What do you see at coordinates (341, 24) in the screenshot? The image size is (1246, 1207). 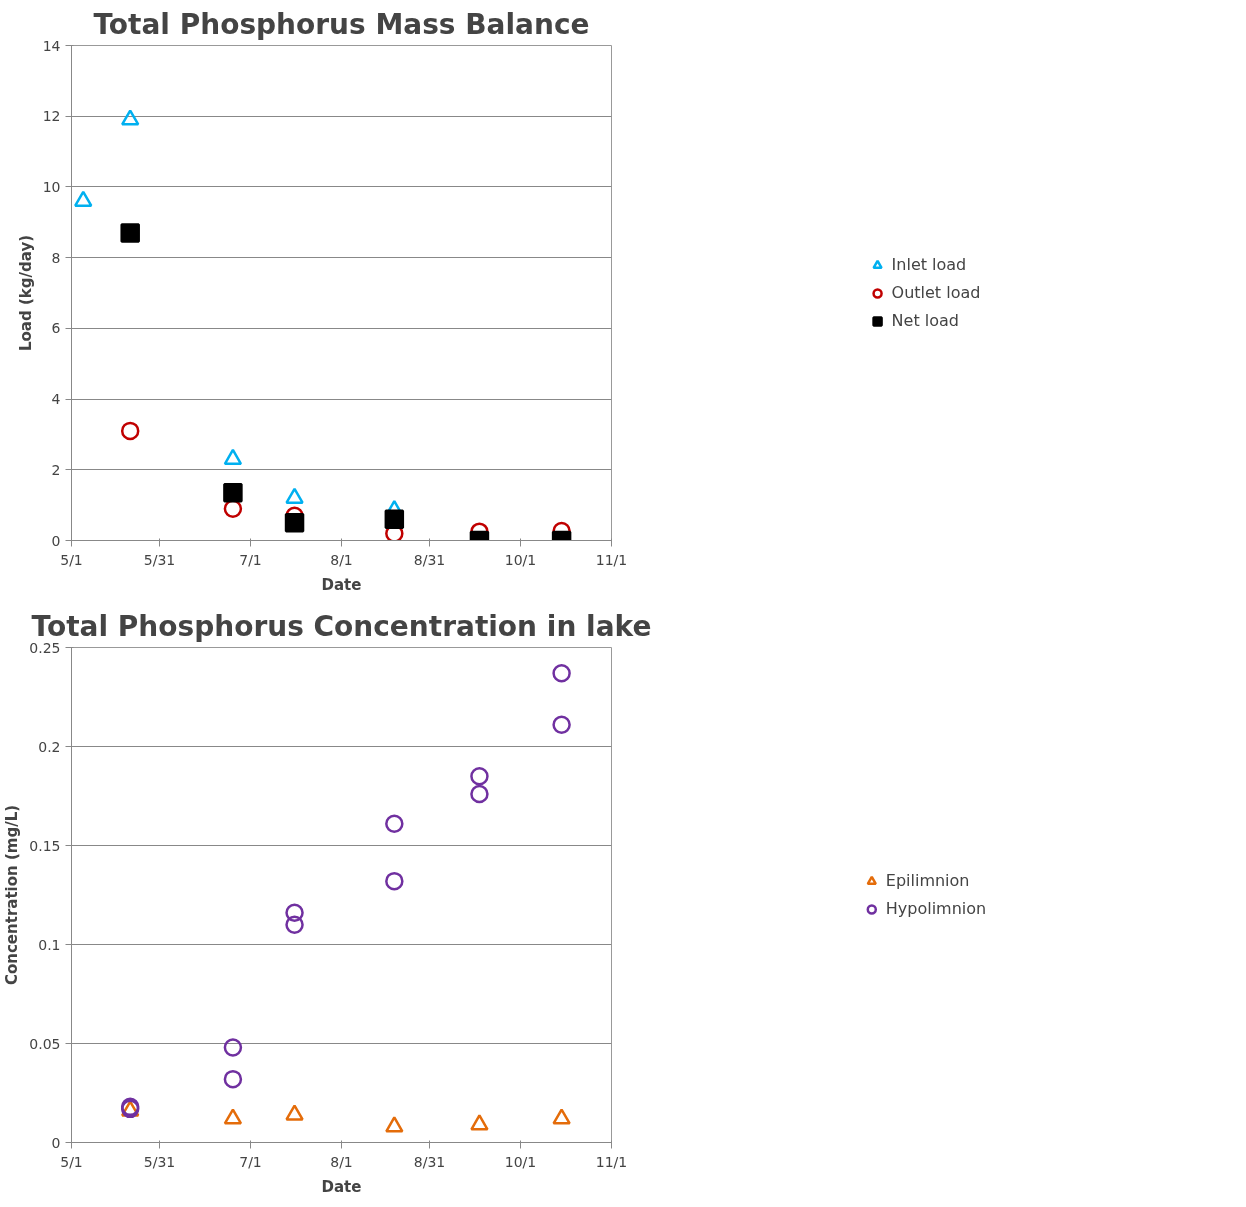 I see `chart-title: Total Phosphorus Mass Balance` at bounding box center [341, 24].